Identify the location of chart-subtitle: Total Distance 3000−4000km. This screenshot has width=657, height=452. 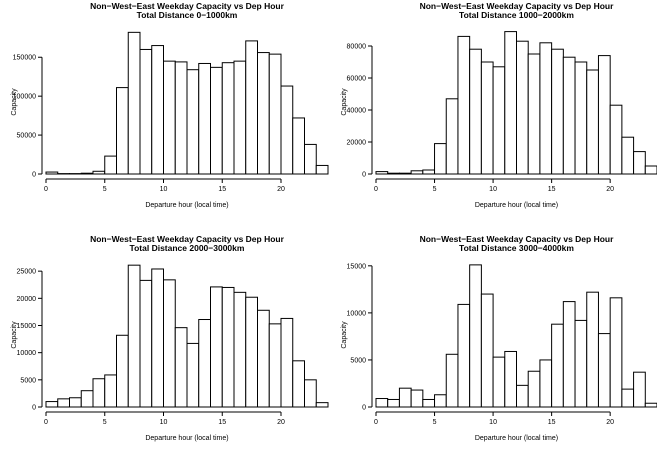
(516, 248).